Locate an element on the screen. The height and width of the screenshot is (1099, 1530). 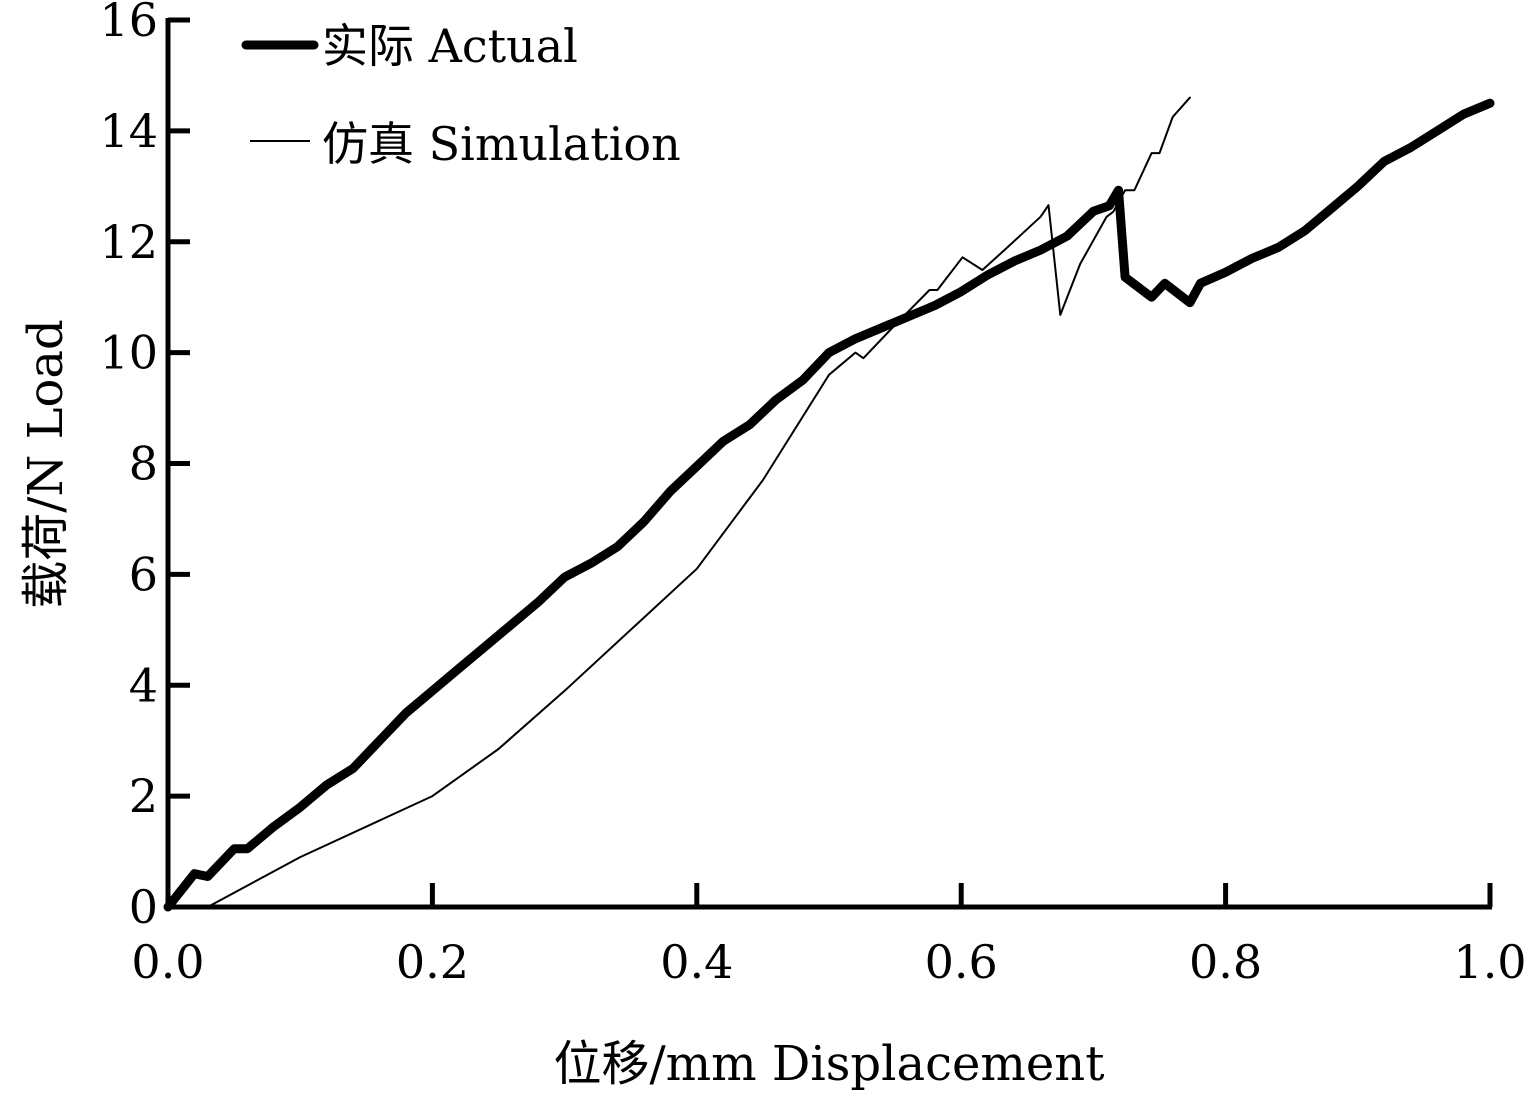
x-tick-label: 0.6 is located at coordinates (961, 962).